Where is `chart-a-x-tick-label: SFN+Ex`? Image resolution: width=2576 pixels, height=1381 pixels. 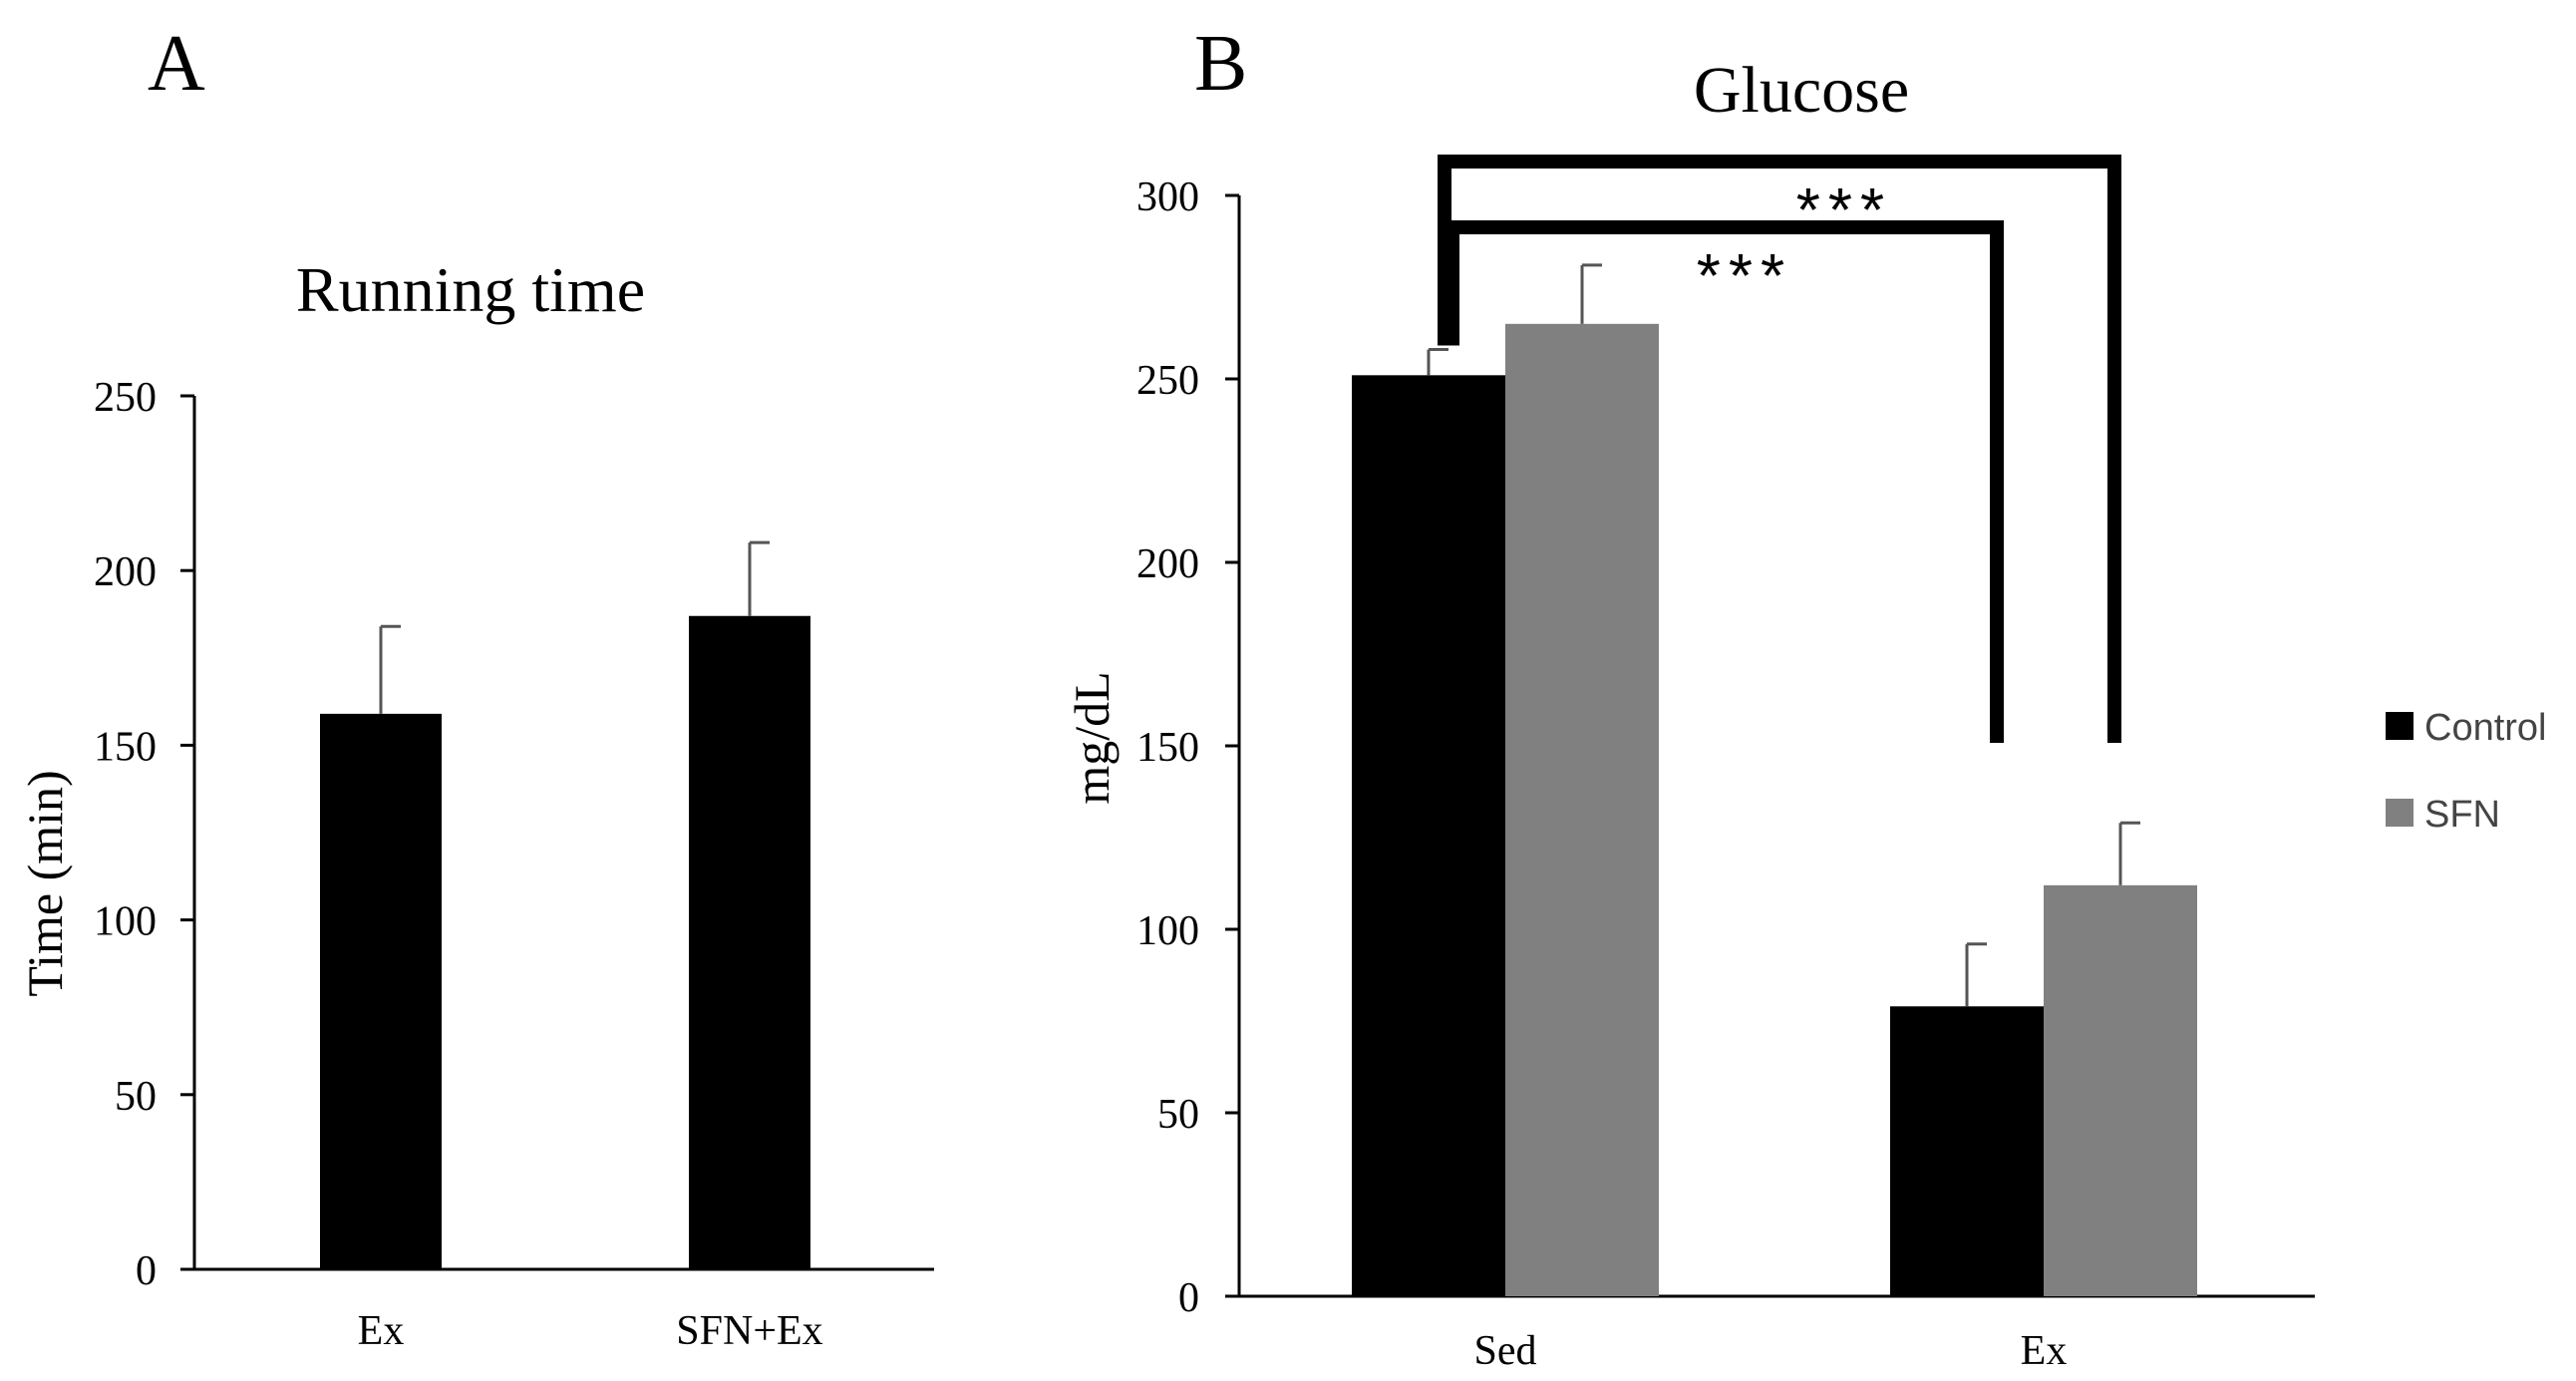 chart-a-x-tick-label: SFN+Ex is located at coordinates (749, 1331).